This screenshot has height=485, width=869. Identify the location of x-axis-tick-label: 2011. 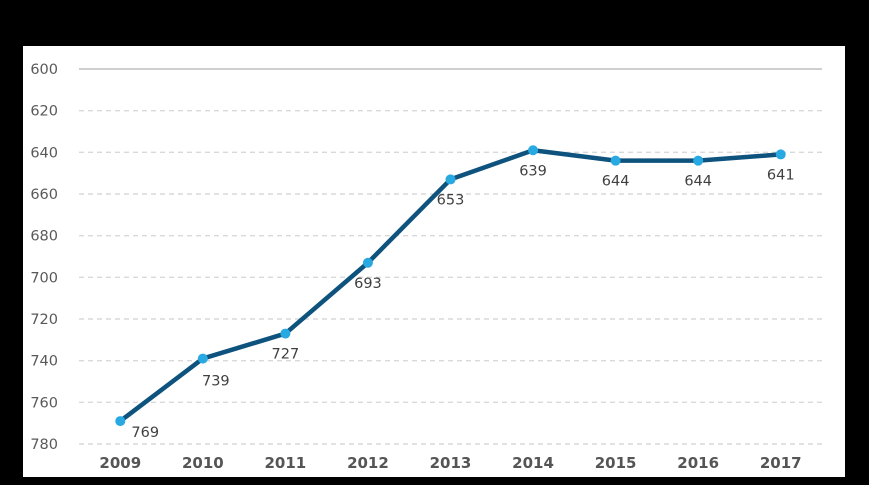
(286, 463).